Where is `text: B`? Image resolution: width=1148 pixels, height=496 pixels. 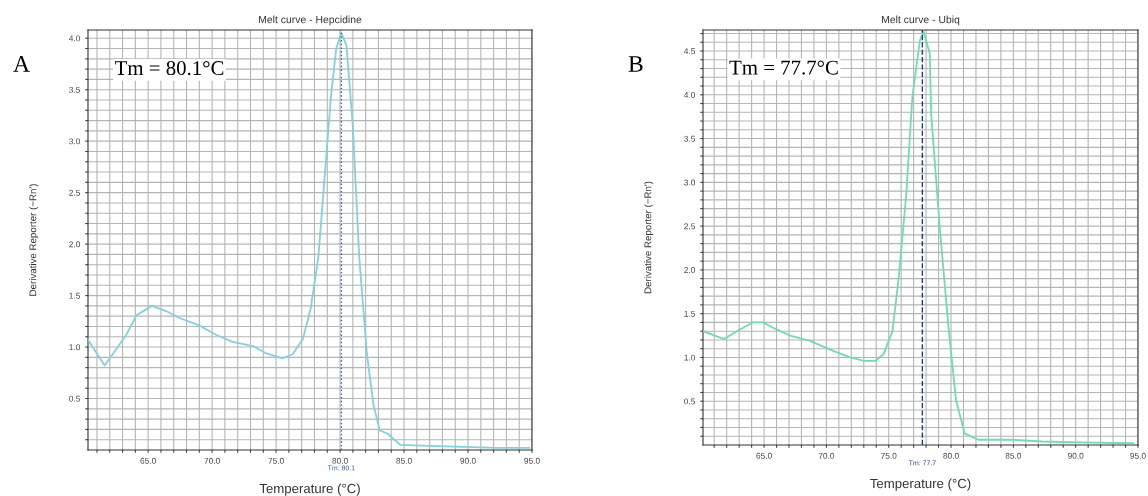
text: B is located at coordinates (635, 64).